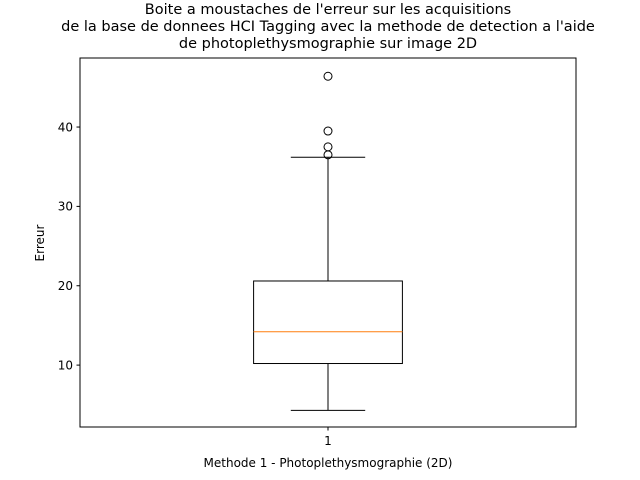  Describe the element at coordinates (65, 127) in the screenshot. I see `y-tick-label: 40` at that location.